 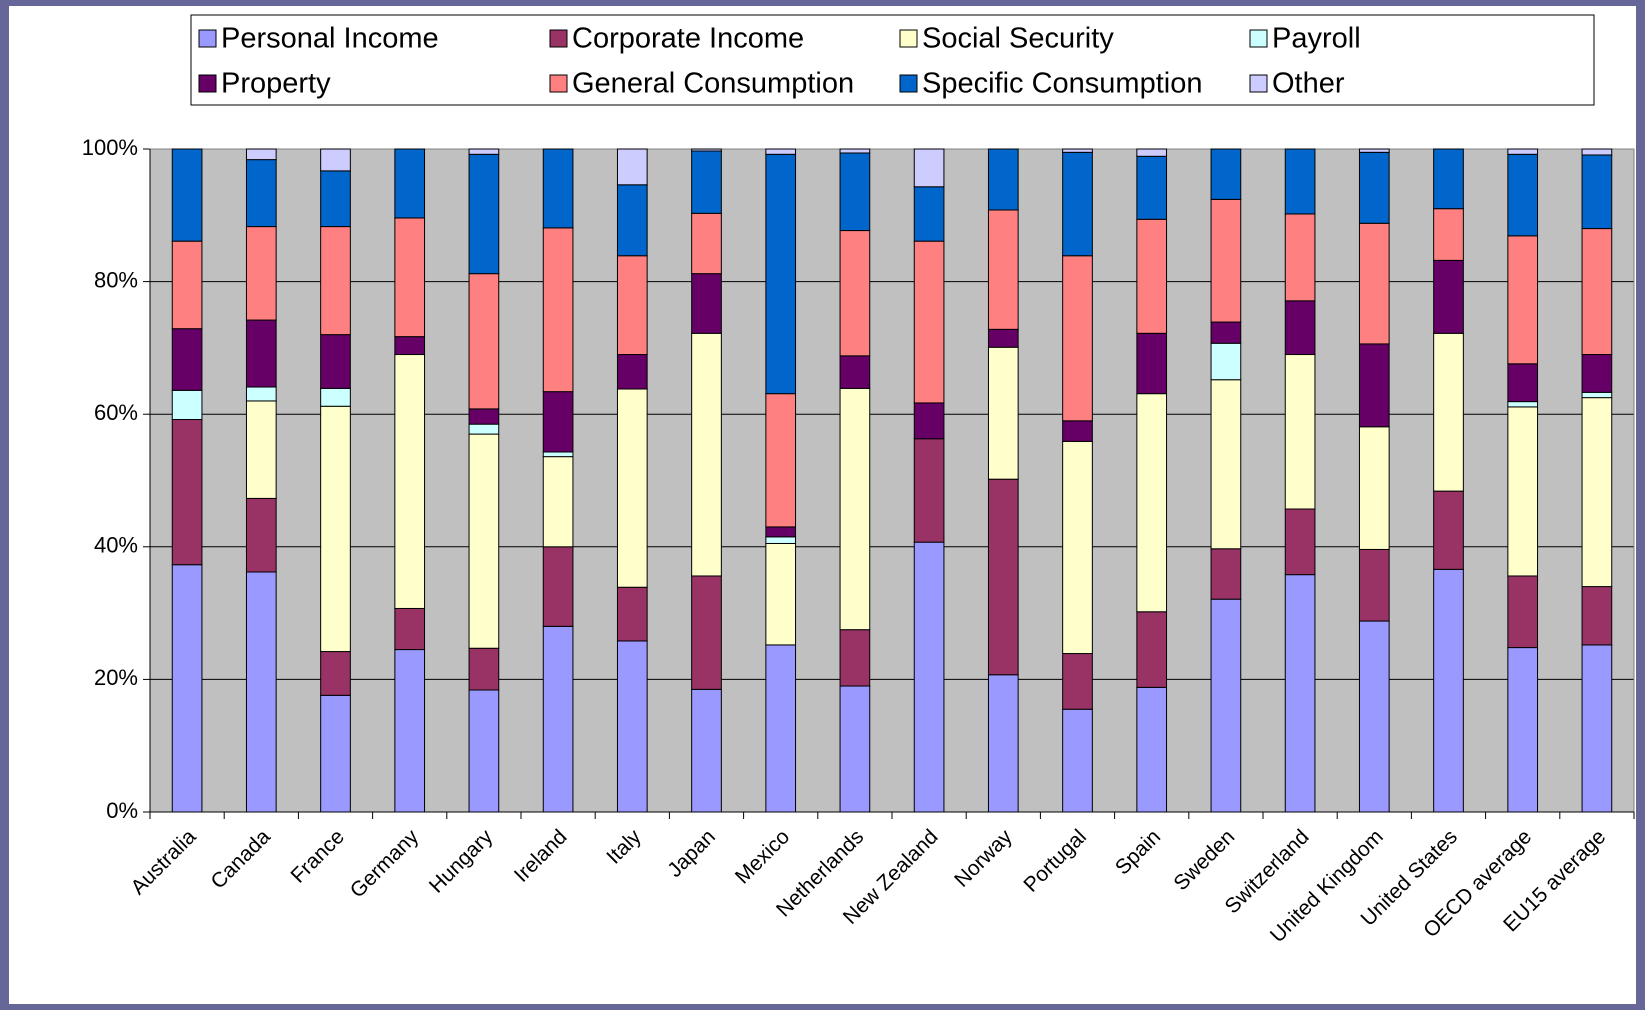 I want to click on legend-label: Personal Income, so click(x=330, y=39).